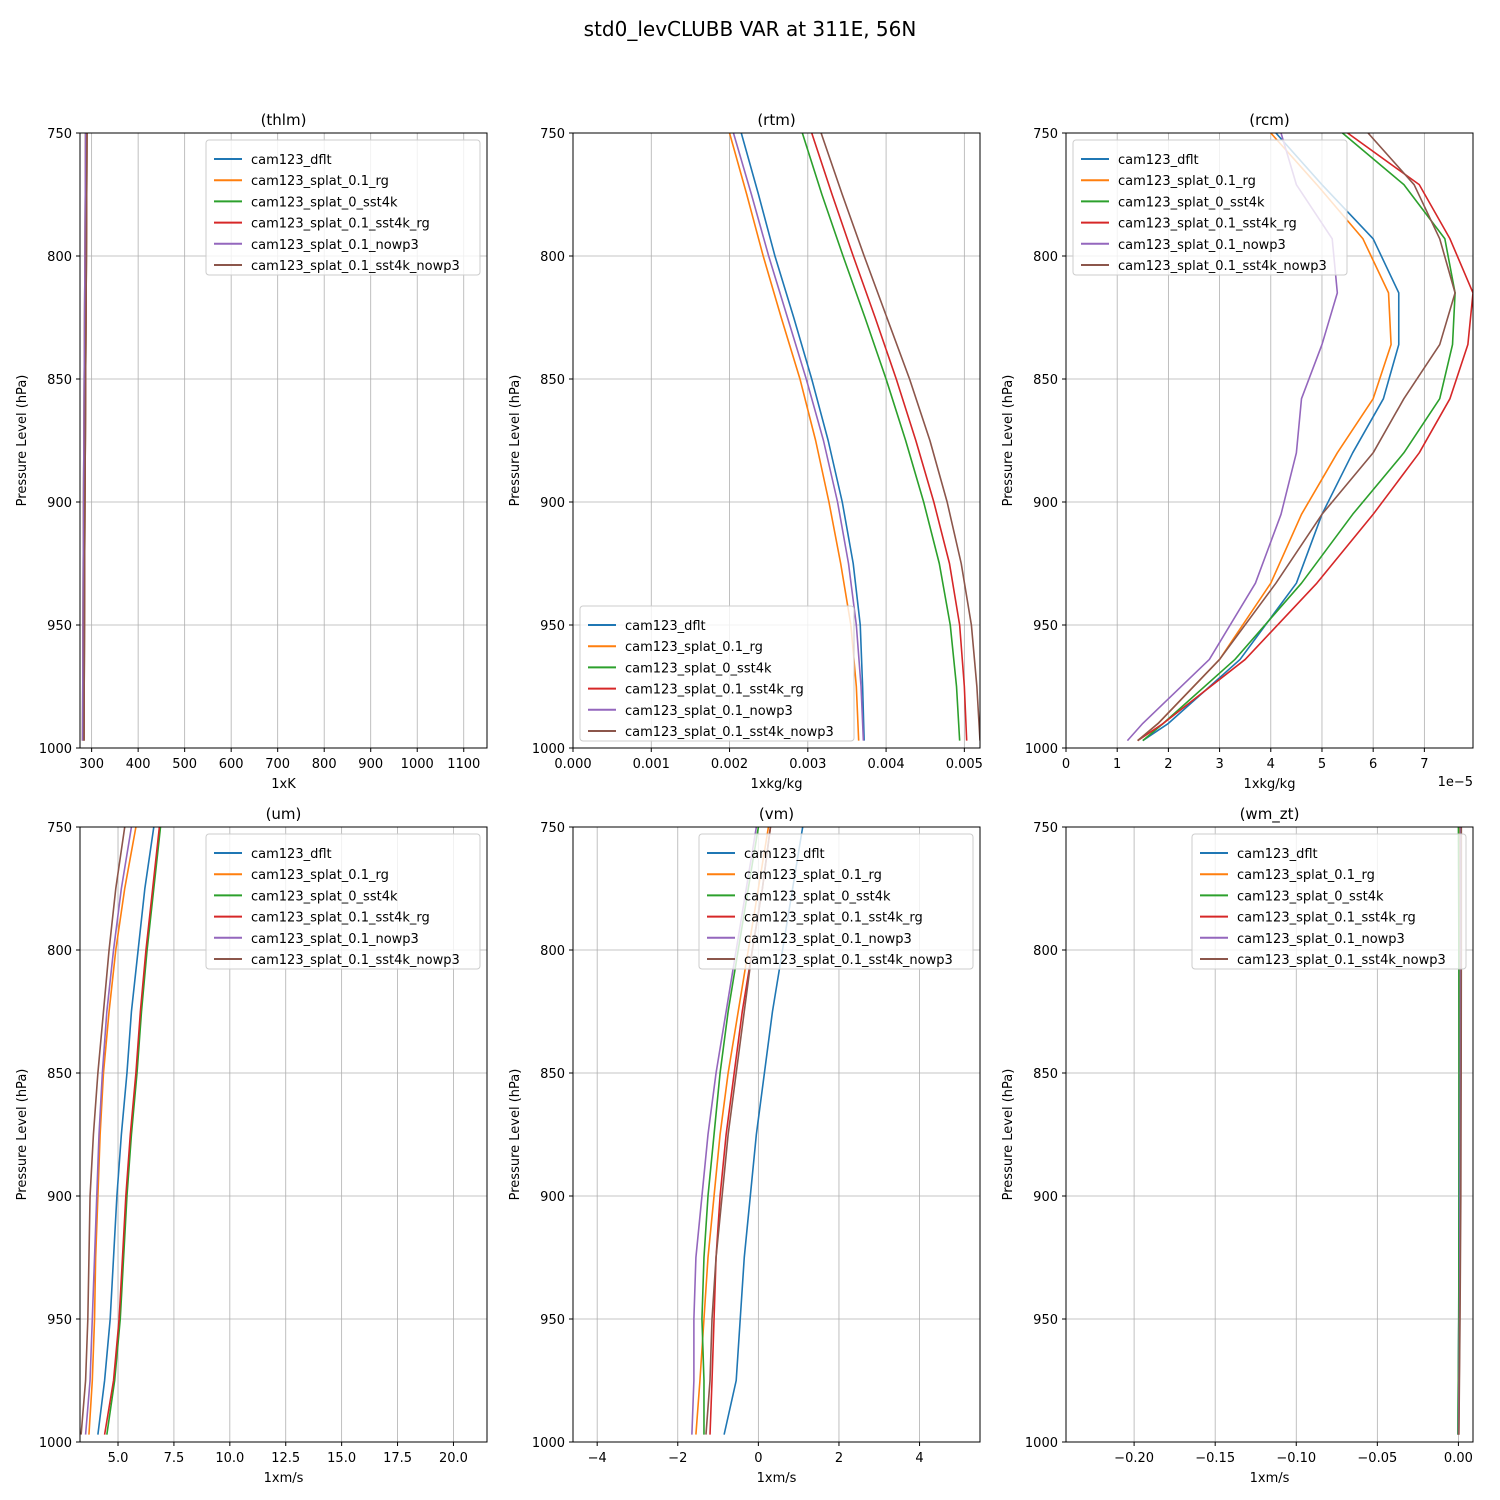 Image resolution: width=1500 pixels, height=1500 pixels. Describe the element at coordinates (284, 120) in the screenshot. I see `subplot-title: (thlm)` at that location.